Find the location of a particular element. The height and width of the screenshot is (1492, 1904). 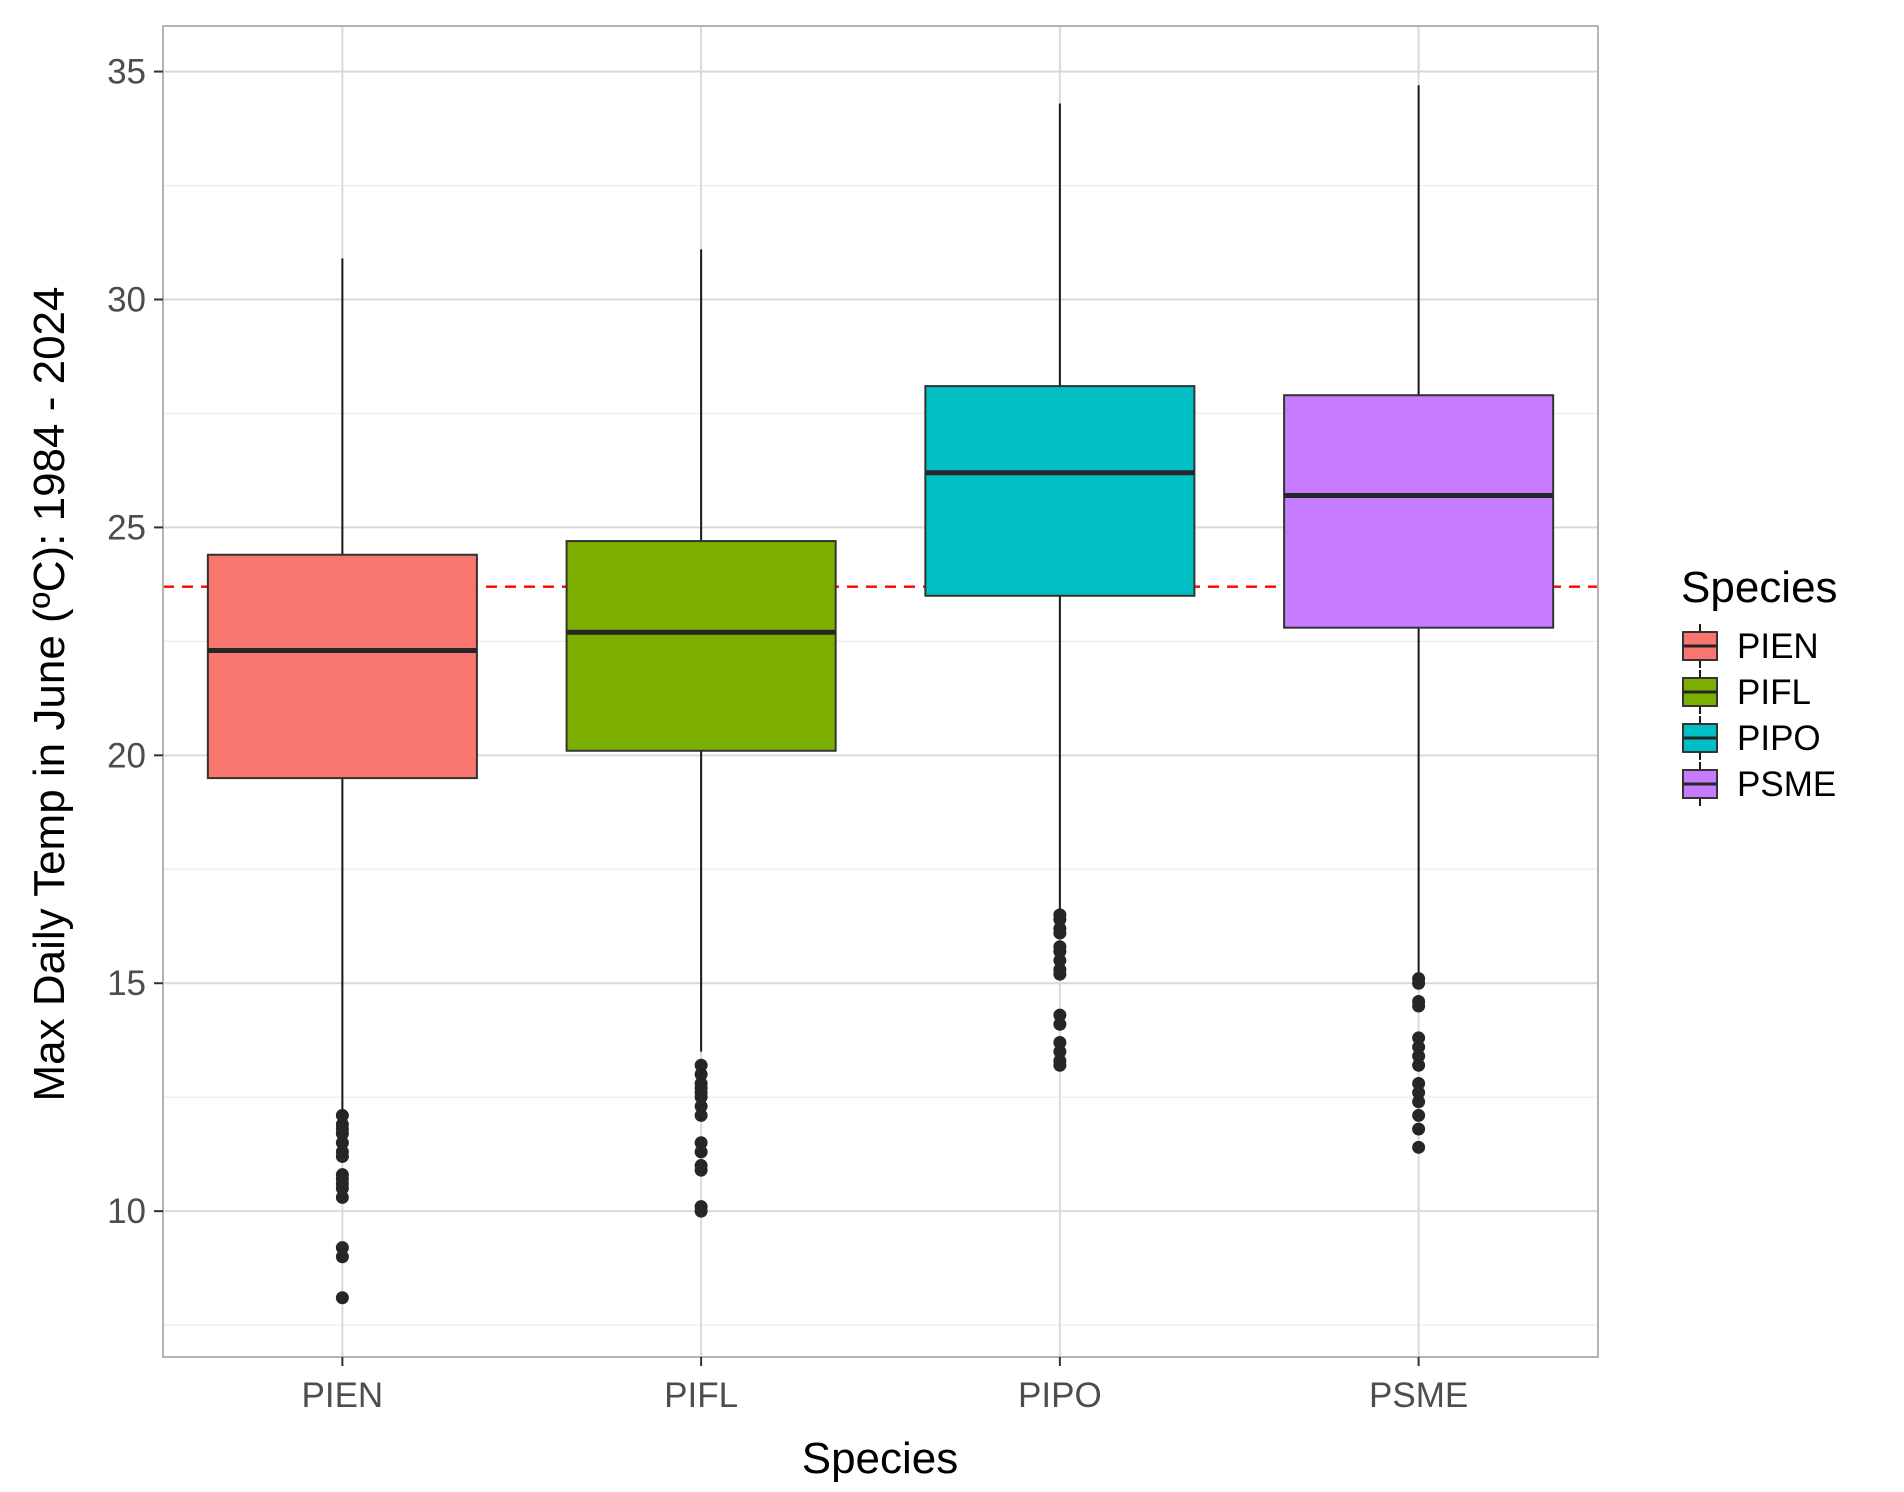

x-tick-label: PIFL is located at coordinates (701, 1395).